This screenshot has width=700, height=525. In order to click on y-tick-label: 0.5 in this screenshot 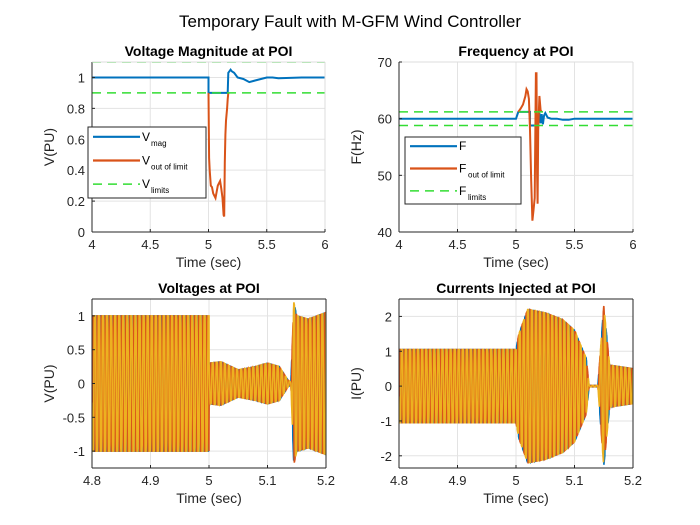, I will do `click(76, 350)`.